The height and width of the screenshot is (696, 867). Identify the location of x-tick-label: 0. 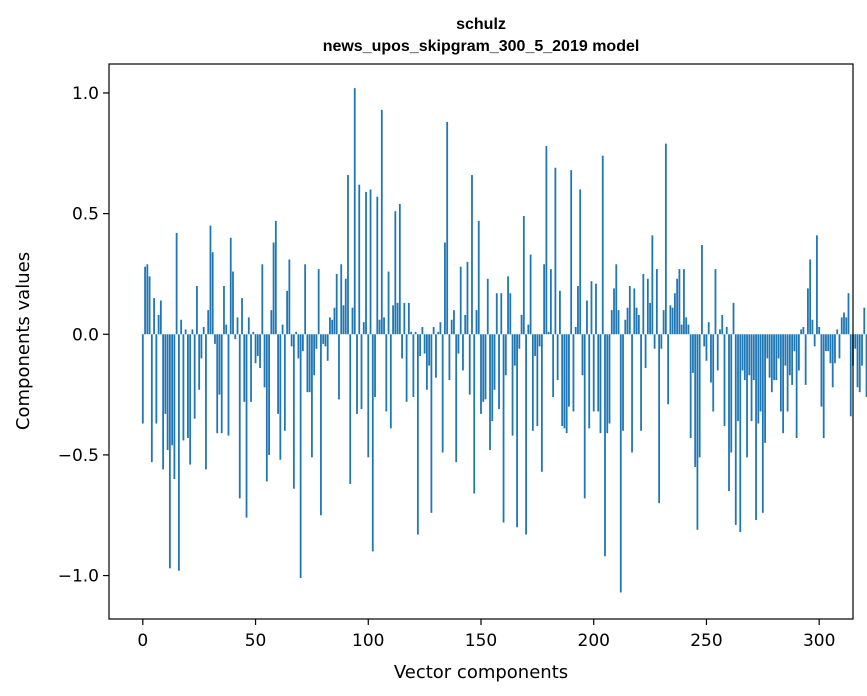
(142, 641).